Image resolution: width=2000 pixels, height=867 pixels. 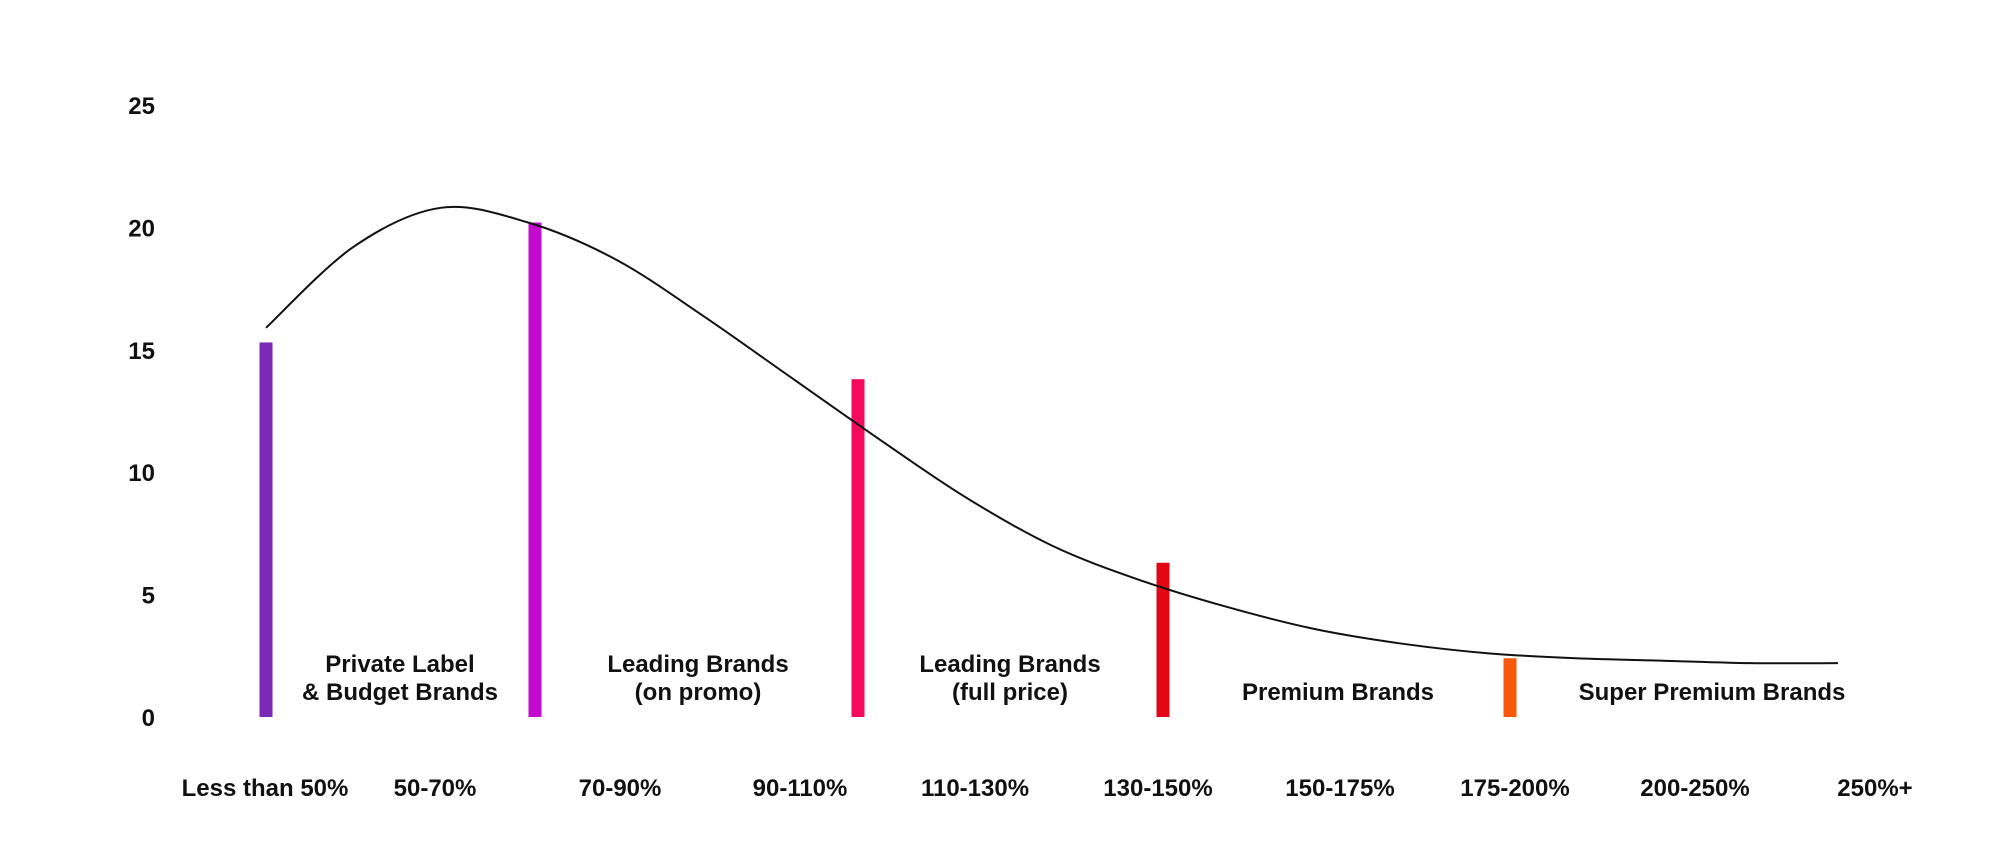 I want to click on y-tick-label: 25, so click(x=141, y=106).